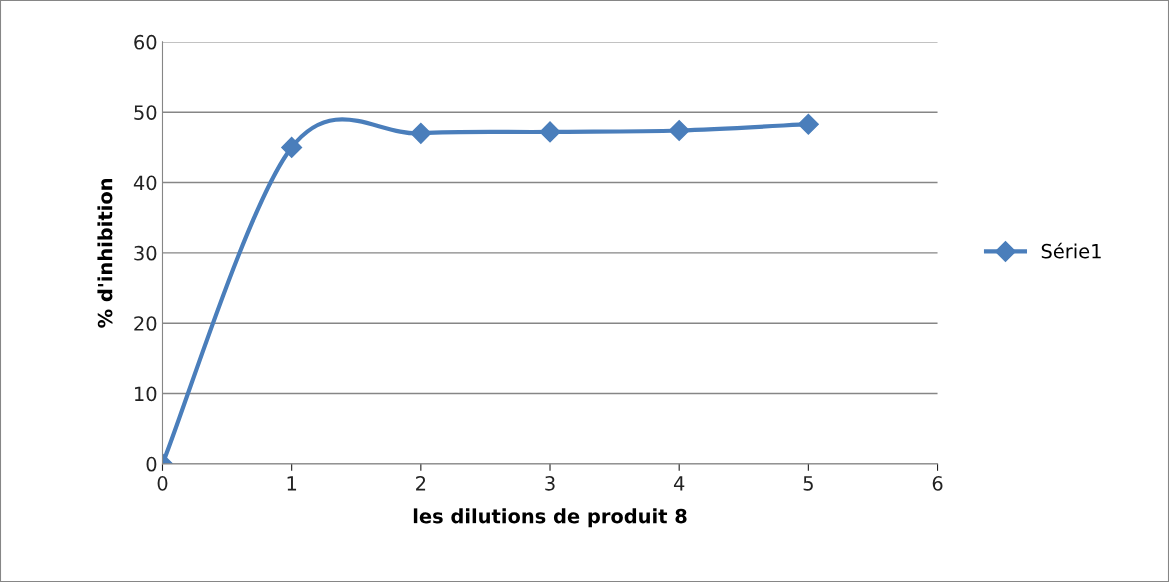  Describe the element at coordinates (421, 483) in the screenshot. I see `x-tick-label: 2` at that location.